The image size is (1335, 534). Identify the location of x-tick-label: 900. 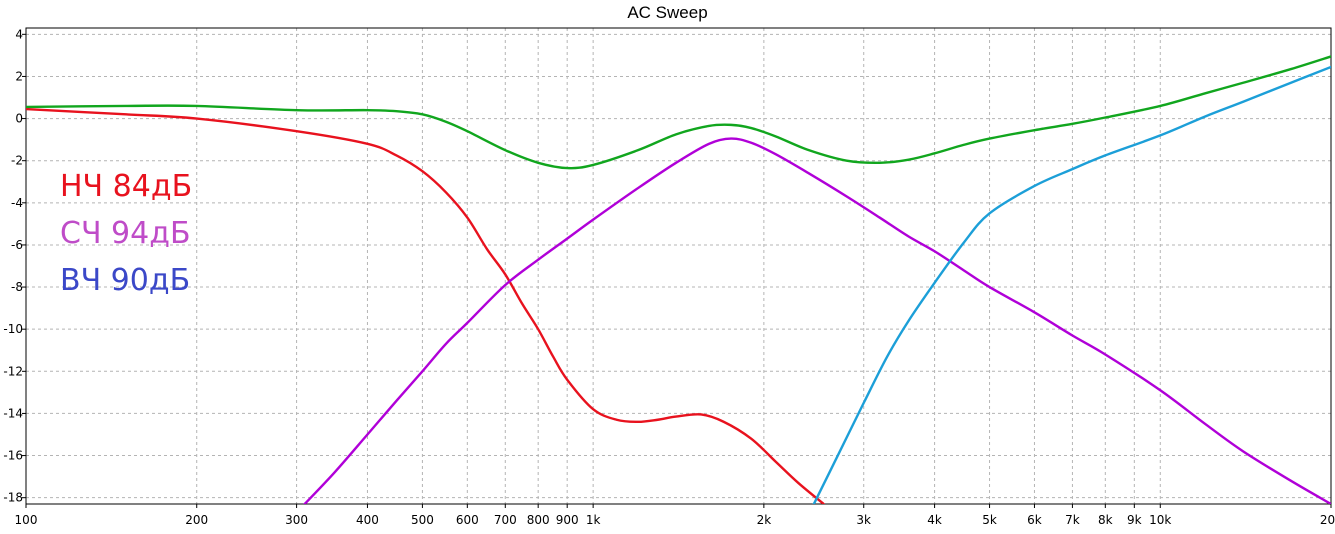
(567, 520).